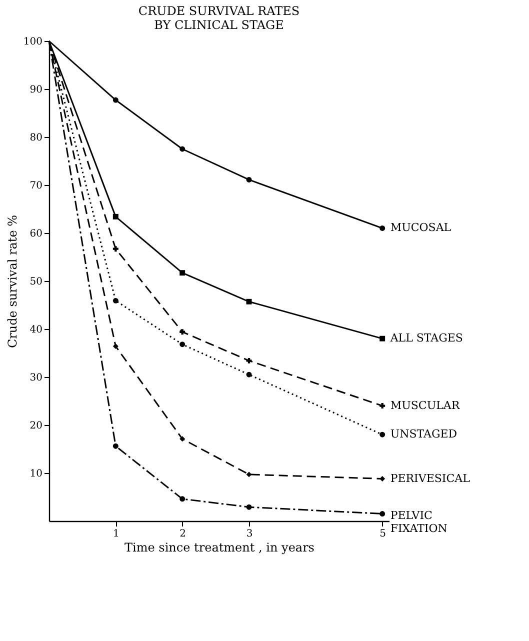  I want to click on y-tick-label: 80, so click(36, 138).